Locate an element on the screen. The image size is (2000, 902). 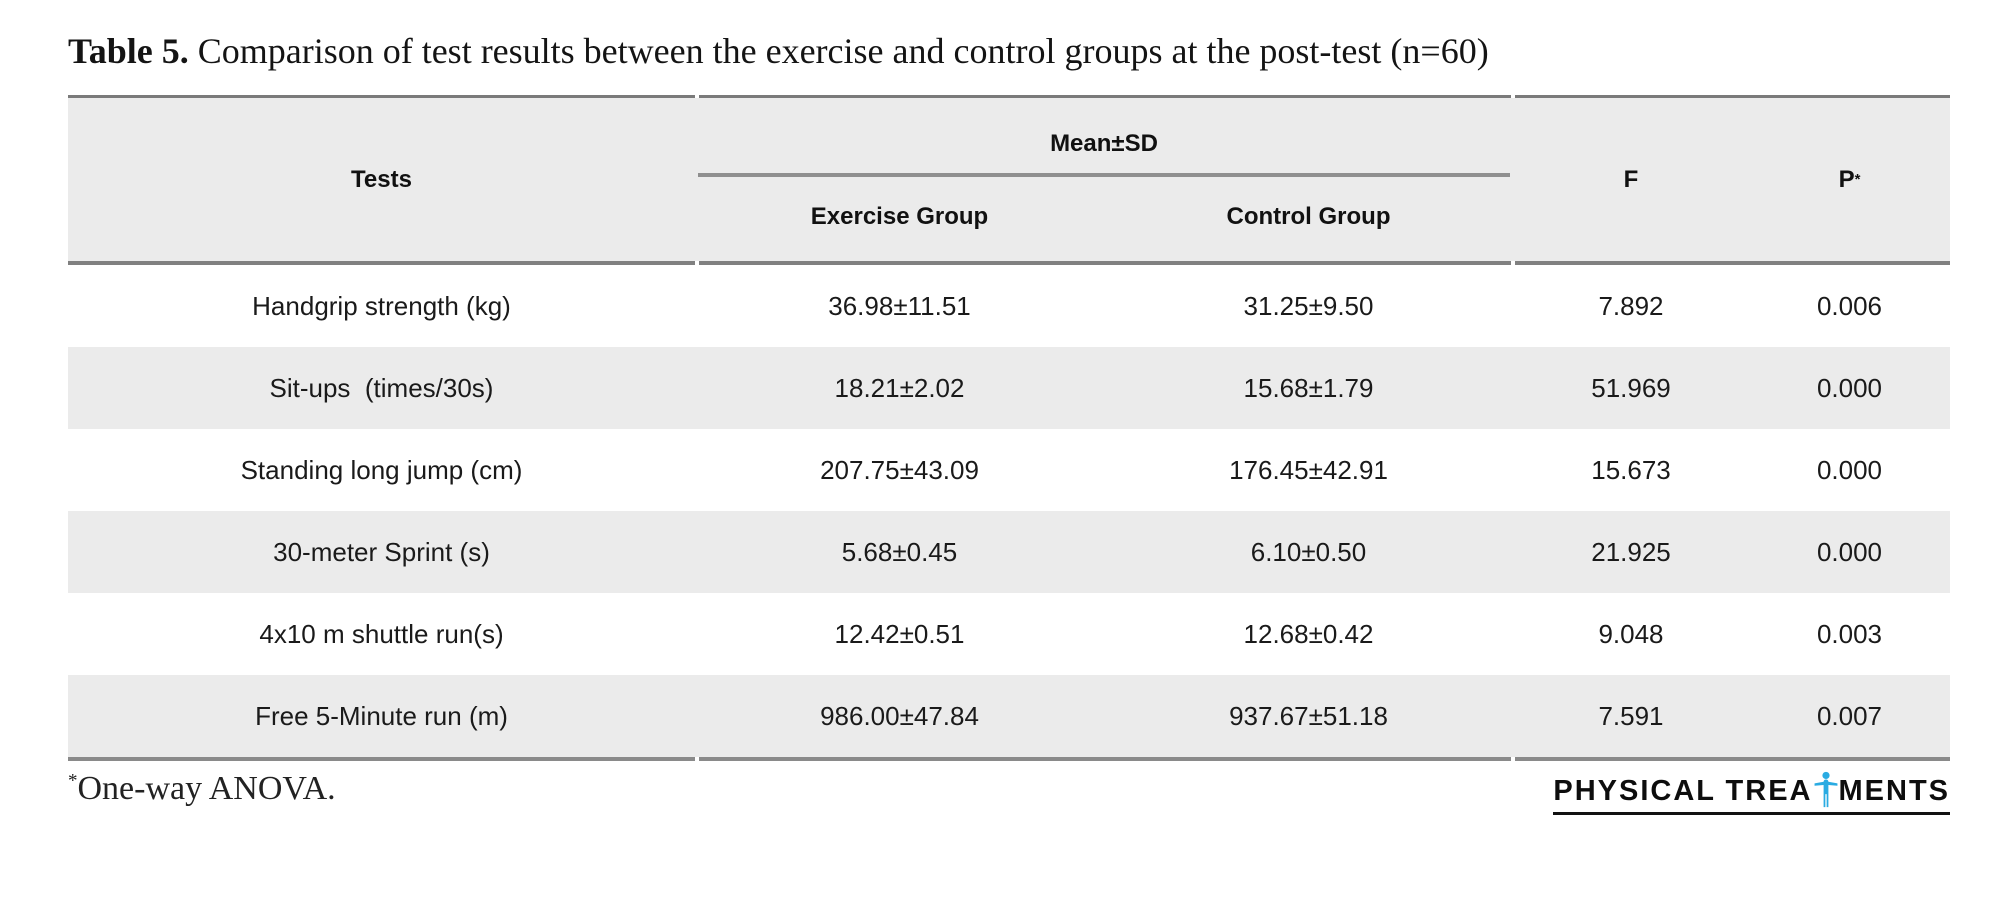
logo-text-left: PHYSICAL TREA is located at coordinates (1683, 791).